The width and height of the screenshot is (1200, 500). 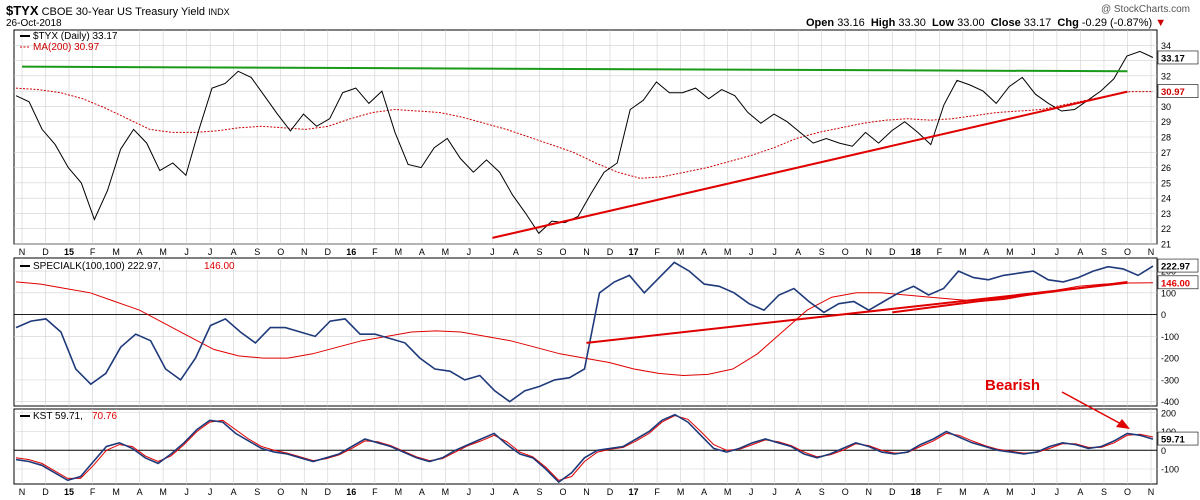 What do you see at coordinates (1117, 23) in the screenshot?
I see `chg-value: -0.29 (-0.87%)` at bounding box center [1117, 23].